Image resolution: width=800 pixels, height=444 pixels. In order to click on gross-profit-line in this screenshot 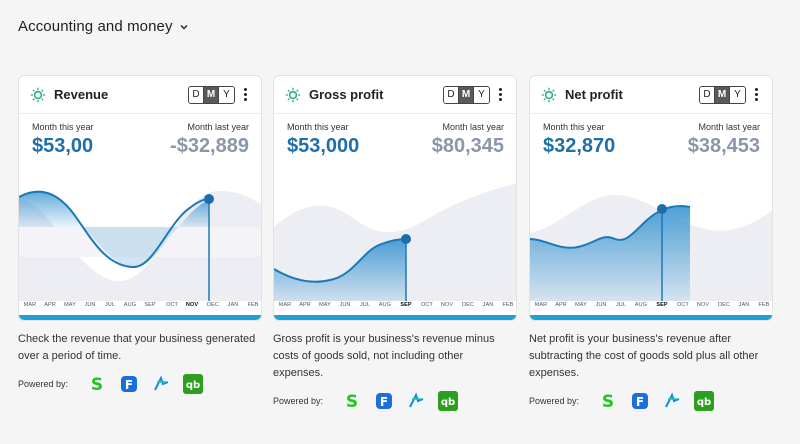, I will do `click(340, 260)`.